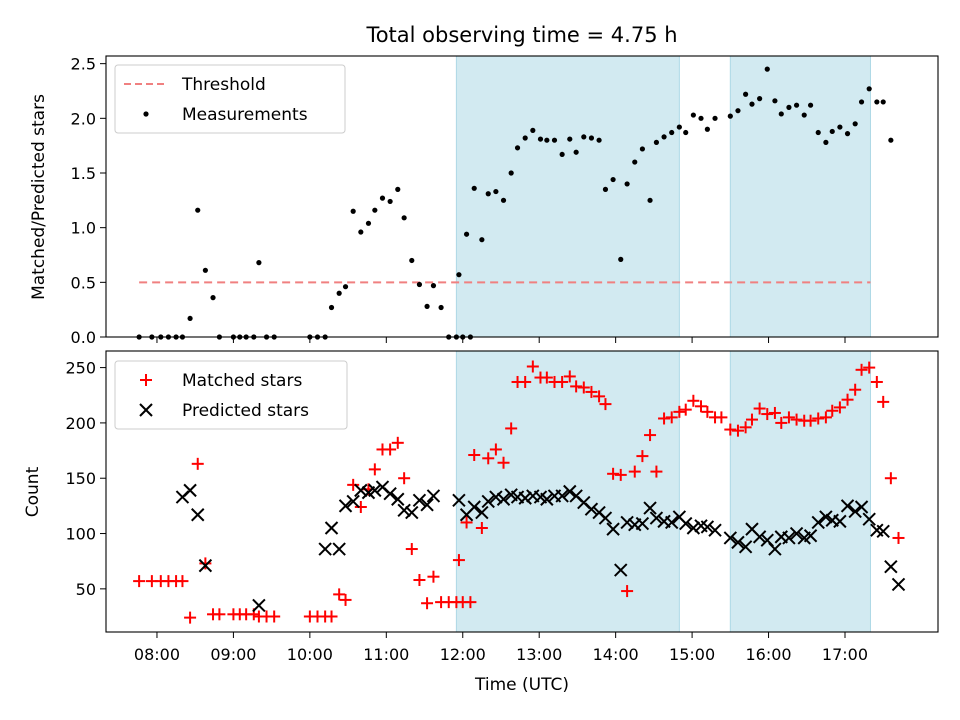 This screenshot has height=720, width=960. Describe the element at coordinates (88, 201) in the screenshot. I see `top-y-ticks: 0.0 0.5 1.0 1.5 2.0 2.5` at that location.